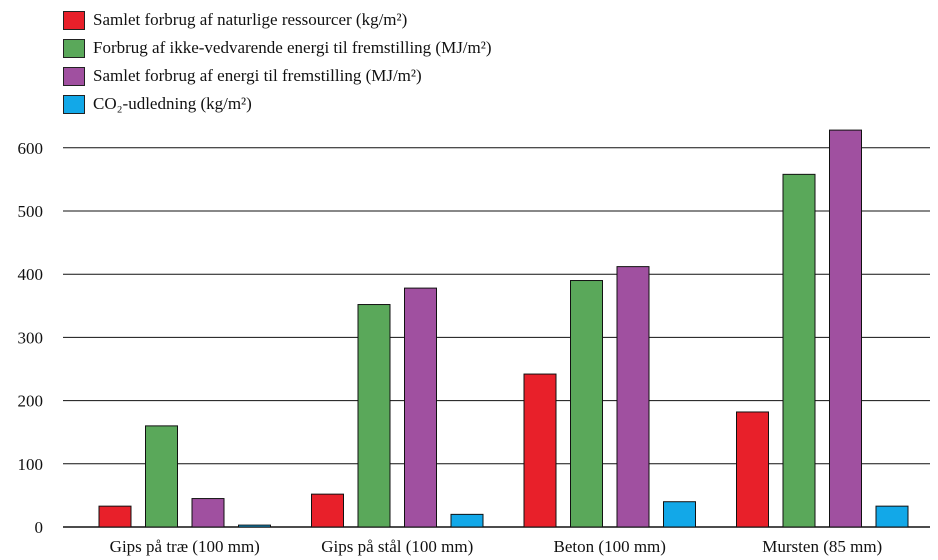 Image resolution: width=938 pixels, height=560 pixels. I want to click on x-tick-label: Beton (100 mm), so click(610, 546).